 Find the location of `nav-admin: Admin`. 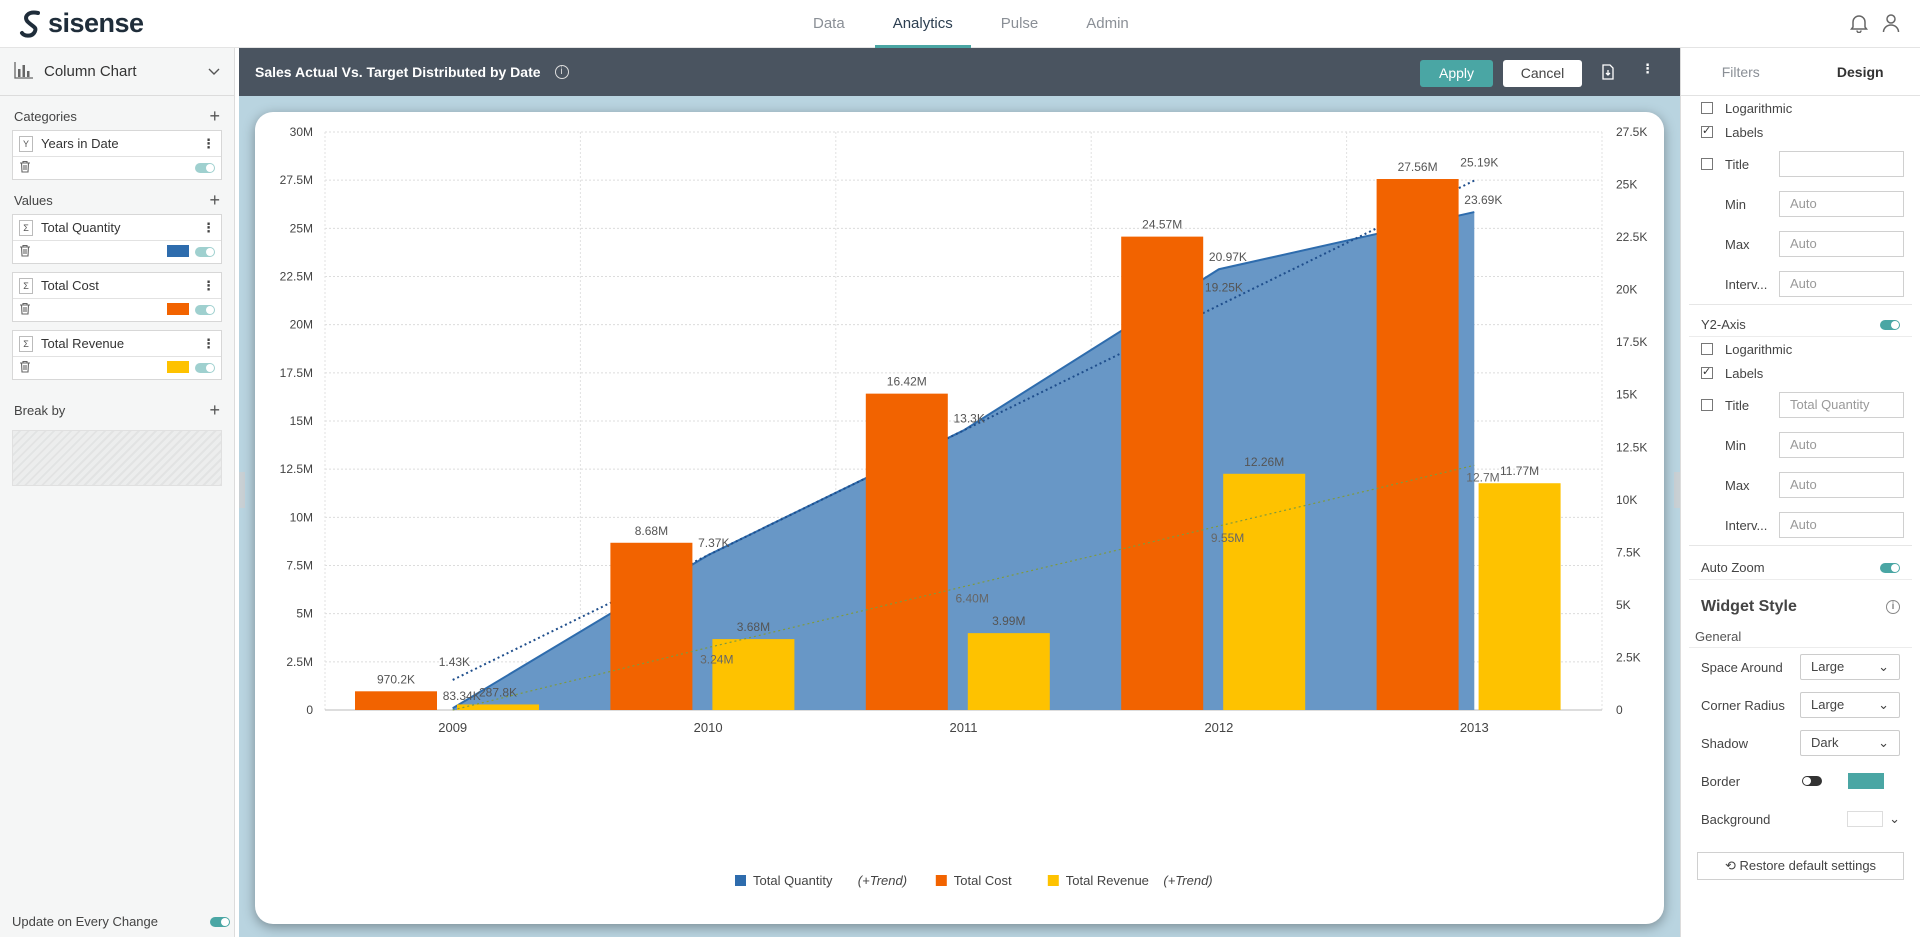

nav-admin: Admin is located at coordinates (1107, 23).